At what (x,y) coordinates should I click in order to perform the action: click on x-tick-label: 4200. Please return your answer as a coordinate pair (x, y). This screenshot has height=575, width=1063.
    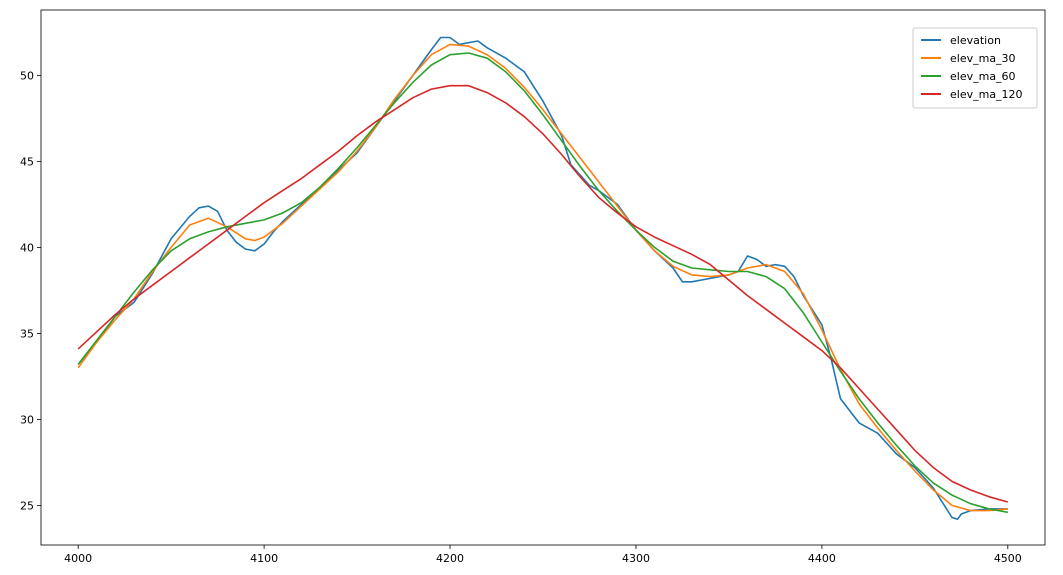
    Looking at the image, I should click on (450, 558).